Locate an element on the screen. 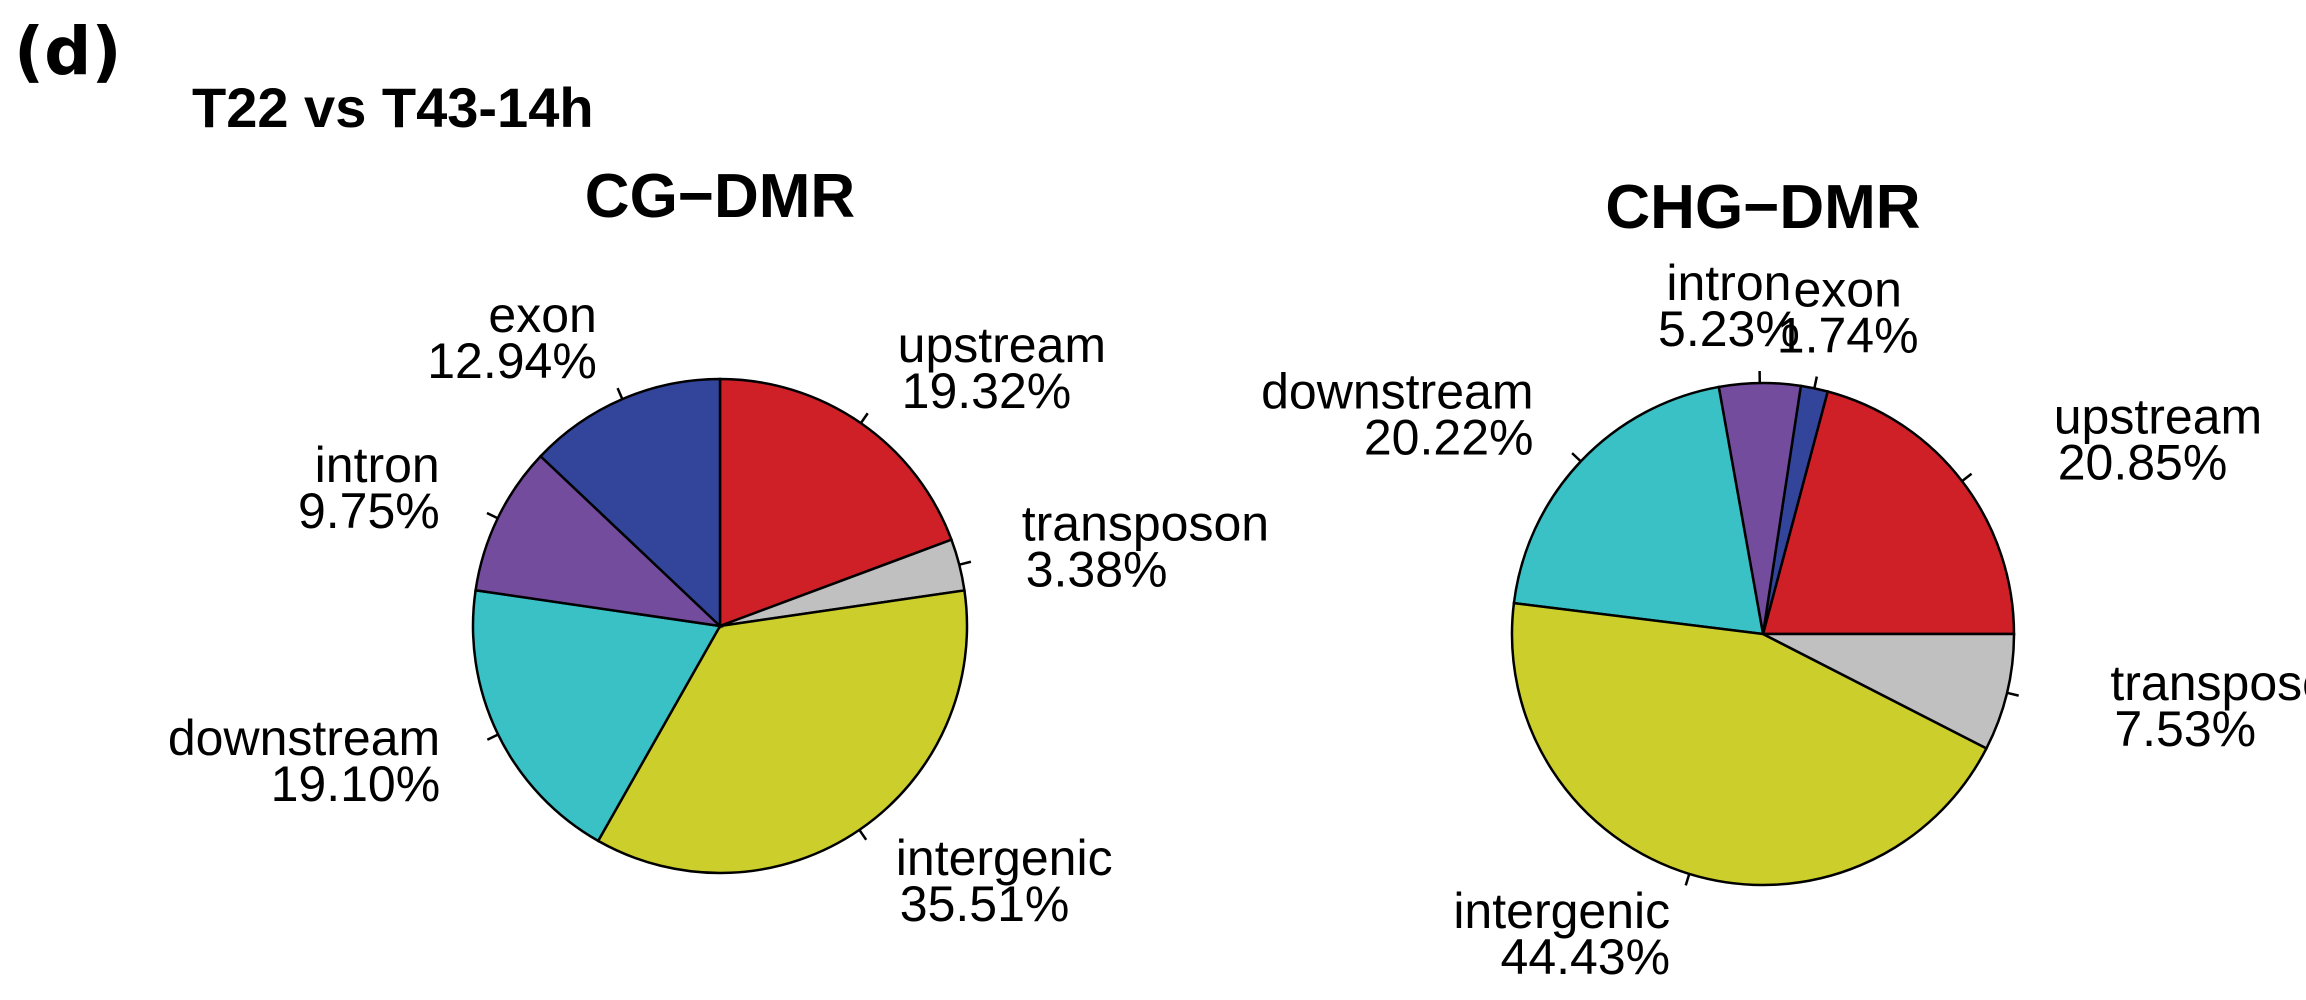 This screenshot has height=1000, width=2306. pie-label-value-exon: 1.74% is located at coordinates (1848, 336).